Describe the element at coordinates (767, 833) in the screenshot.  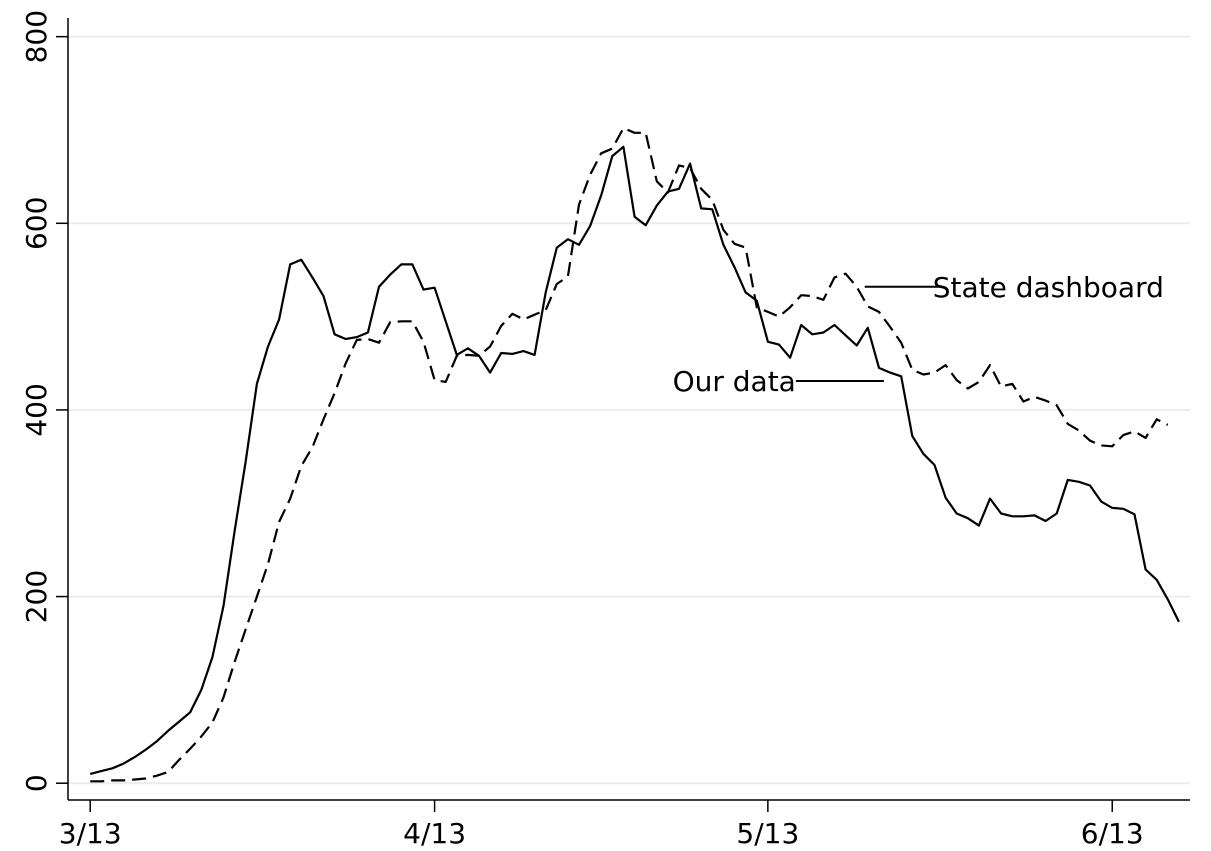
I see `x-tick-label: 5/13` at that location.